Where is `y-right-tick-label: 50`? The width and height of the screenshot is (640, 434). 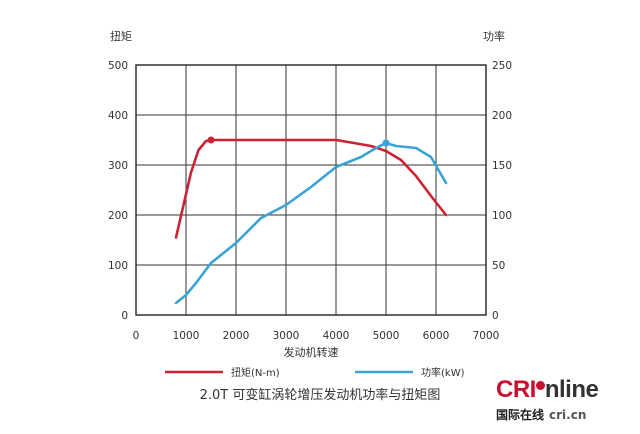
y-right-tick-label: 50 is located at coordinates (498, 266).